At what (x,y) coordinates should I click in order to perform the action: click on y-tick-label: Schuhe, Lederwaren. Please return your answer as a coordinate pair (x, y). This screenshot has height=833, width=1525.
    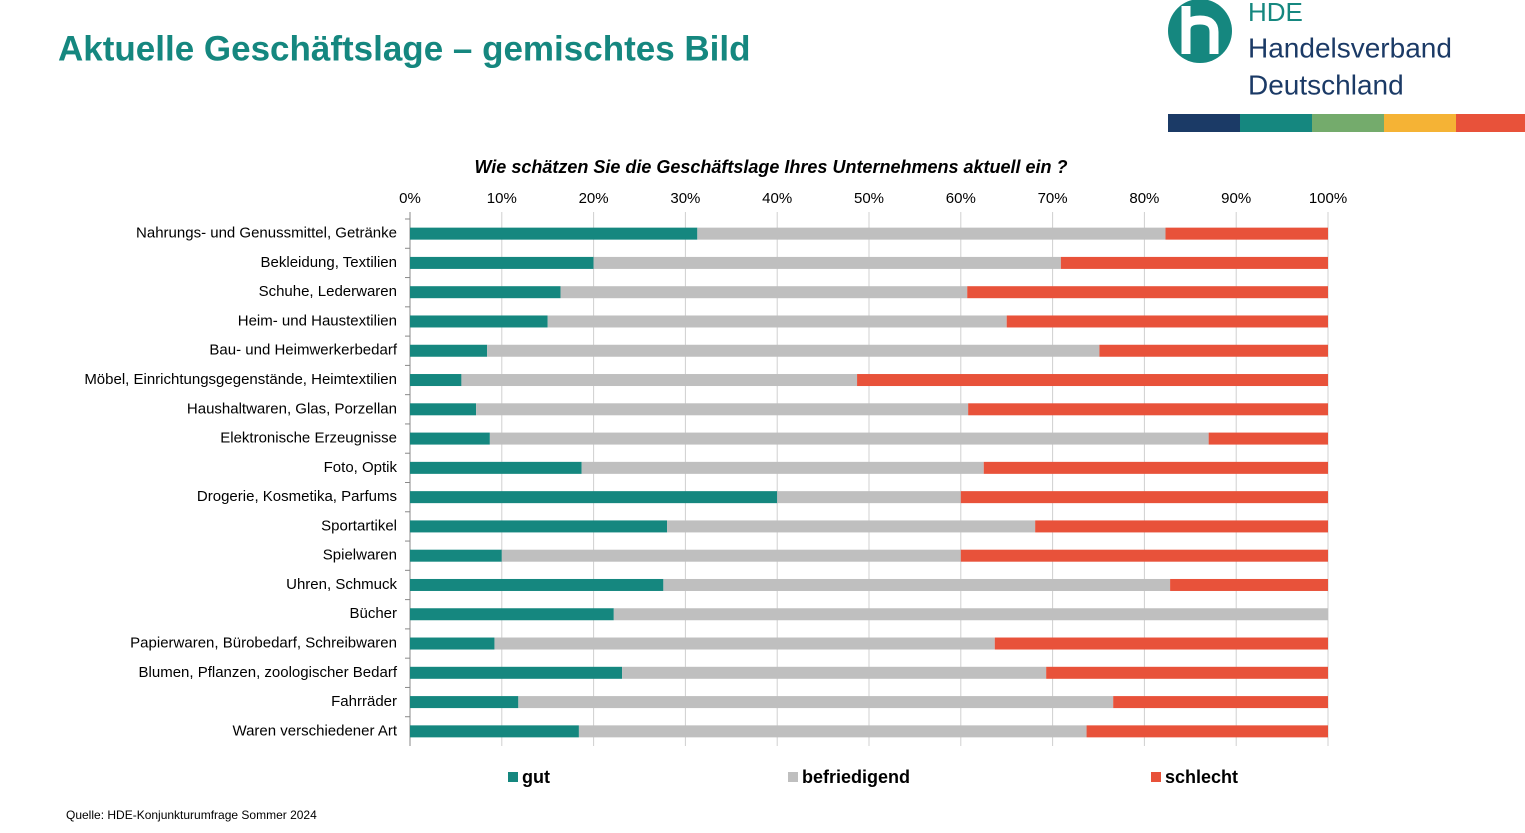
    Looking at the image, I should click on (328, 291).